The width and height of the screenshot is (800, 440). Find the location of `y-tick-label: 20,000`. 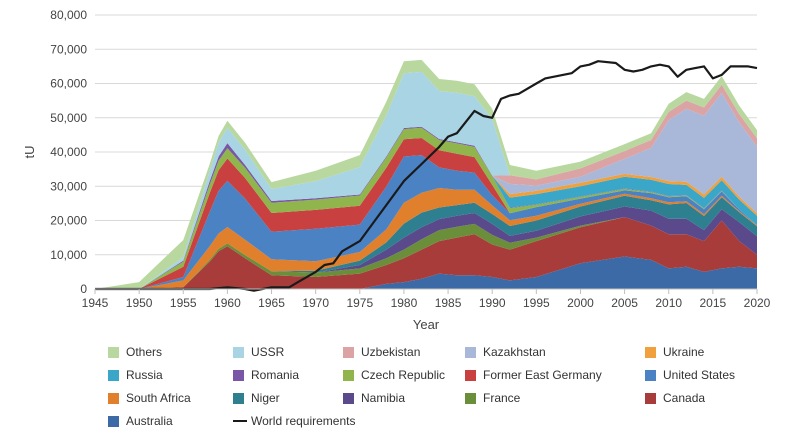

y-tick-label: 20,000 is located at coordinates (68, 221).